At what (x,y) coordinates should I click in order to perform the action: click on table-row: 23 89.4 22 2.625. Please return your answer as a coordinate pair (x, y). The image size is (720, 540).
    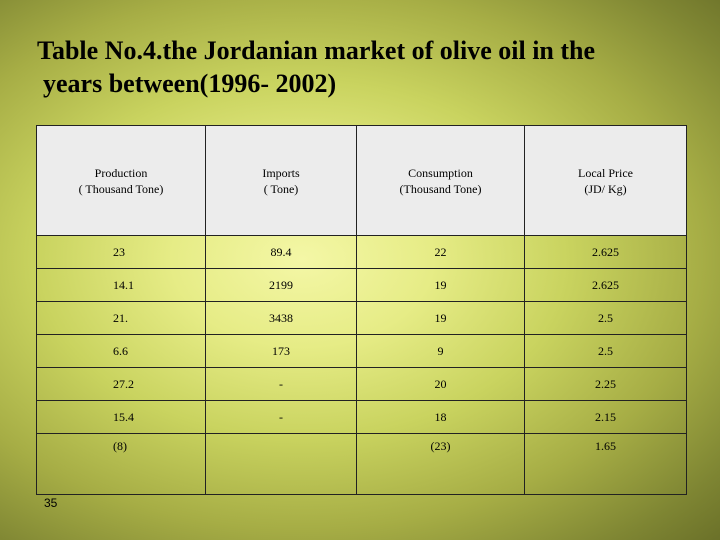
    Looking at the image, I should click on (361, 252).